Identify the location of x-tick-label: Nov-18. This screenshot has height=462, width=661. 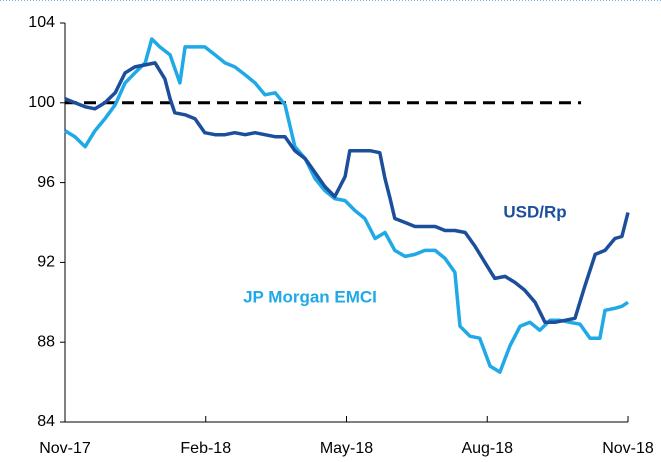
(628, 448).